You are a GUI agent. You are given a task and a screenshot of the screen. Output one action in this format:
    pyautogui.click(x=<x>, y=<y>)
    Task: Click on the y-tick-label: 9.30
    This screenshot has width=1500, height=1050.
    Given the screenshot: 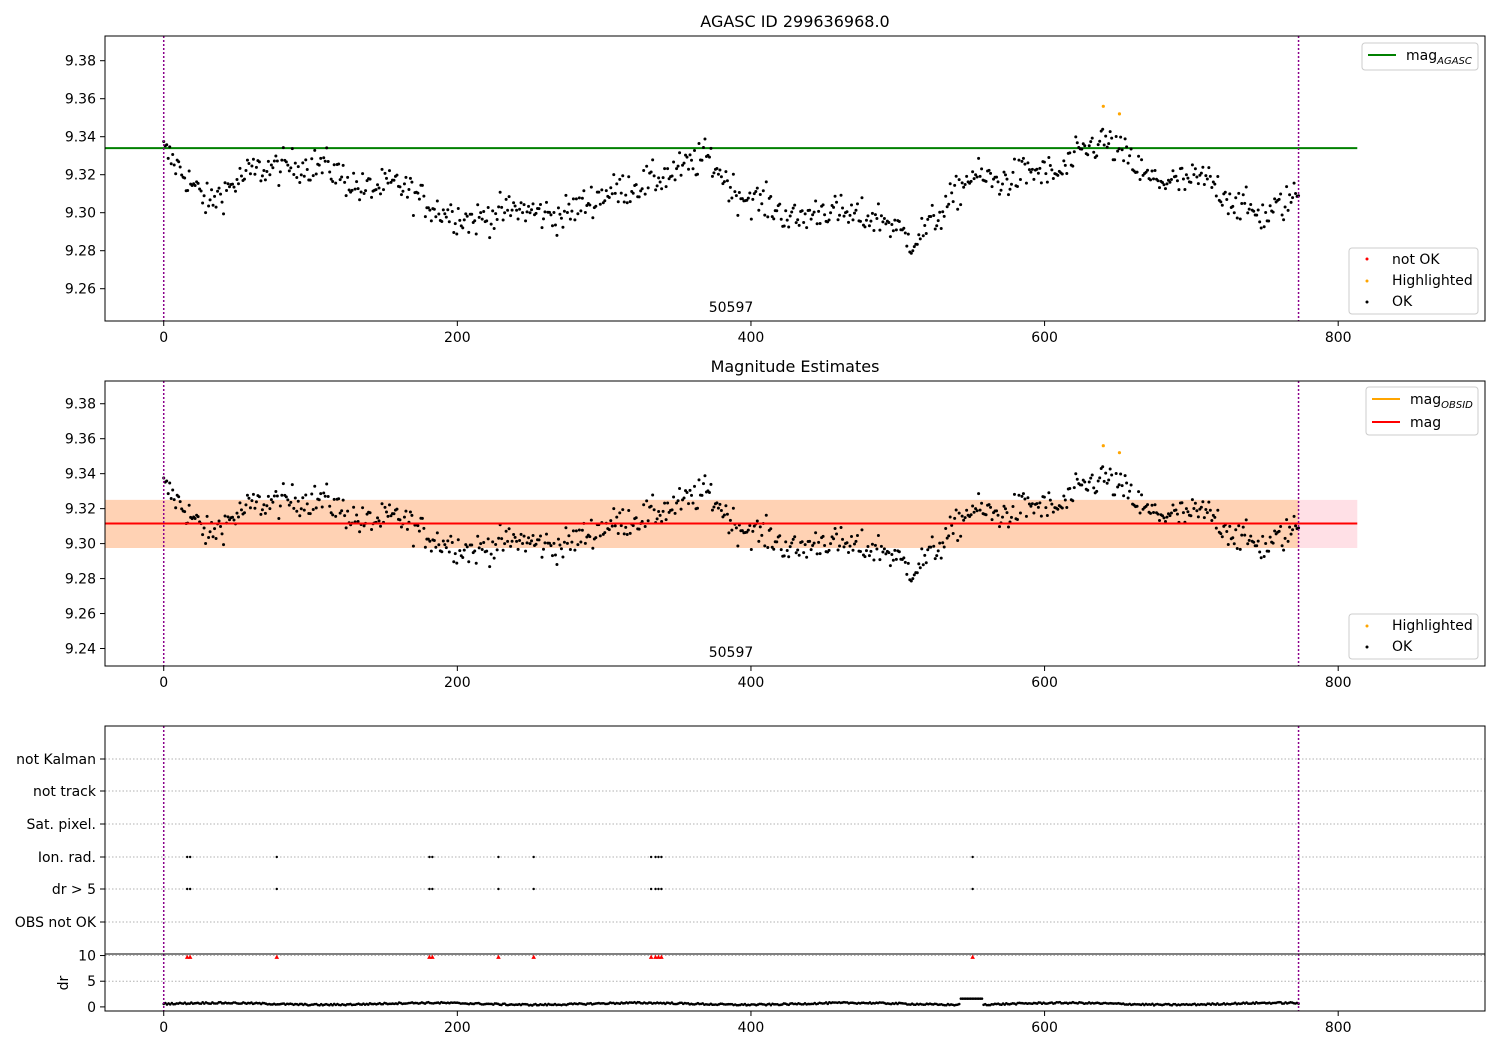 What is the action you would take?
    pyautogui.click(x=80, y=545)
    